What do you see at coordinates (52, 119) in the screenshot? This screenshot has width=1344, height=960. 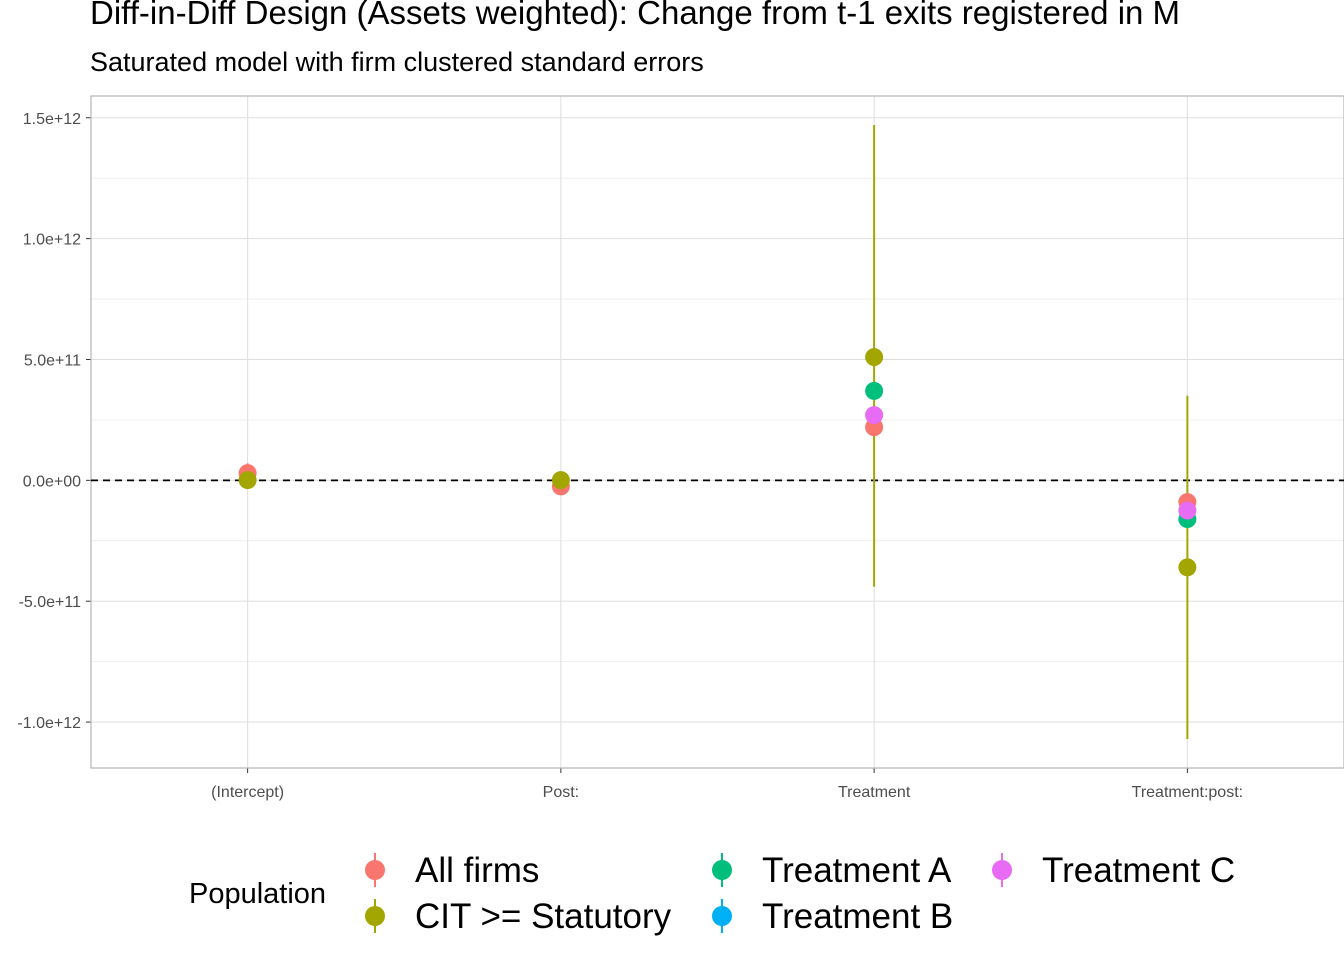 I see `y-tick-label: 1.5e+12` at bounding box center [52, 119].